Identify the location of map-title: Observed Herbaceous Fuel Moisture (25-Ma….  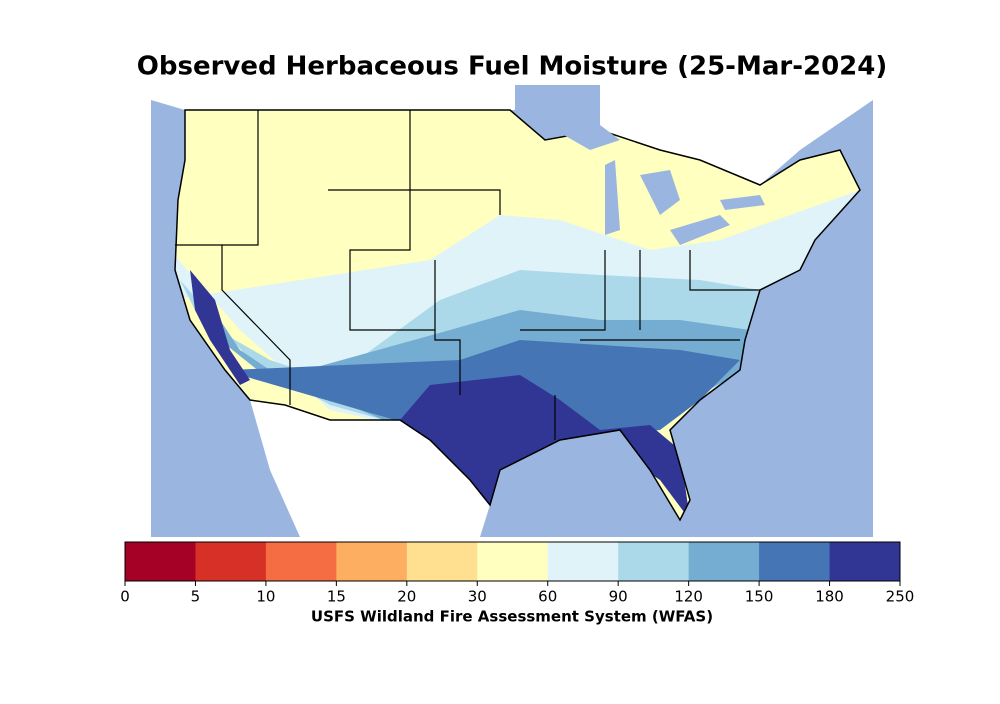
(512, 67).